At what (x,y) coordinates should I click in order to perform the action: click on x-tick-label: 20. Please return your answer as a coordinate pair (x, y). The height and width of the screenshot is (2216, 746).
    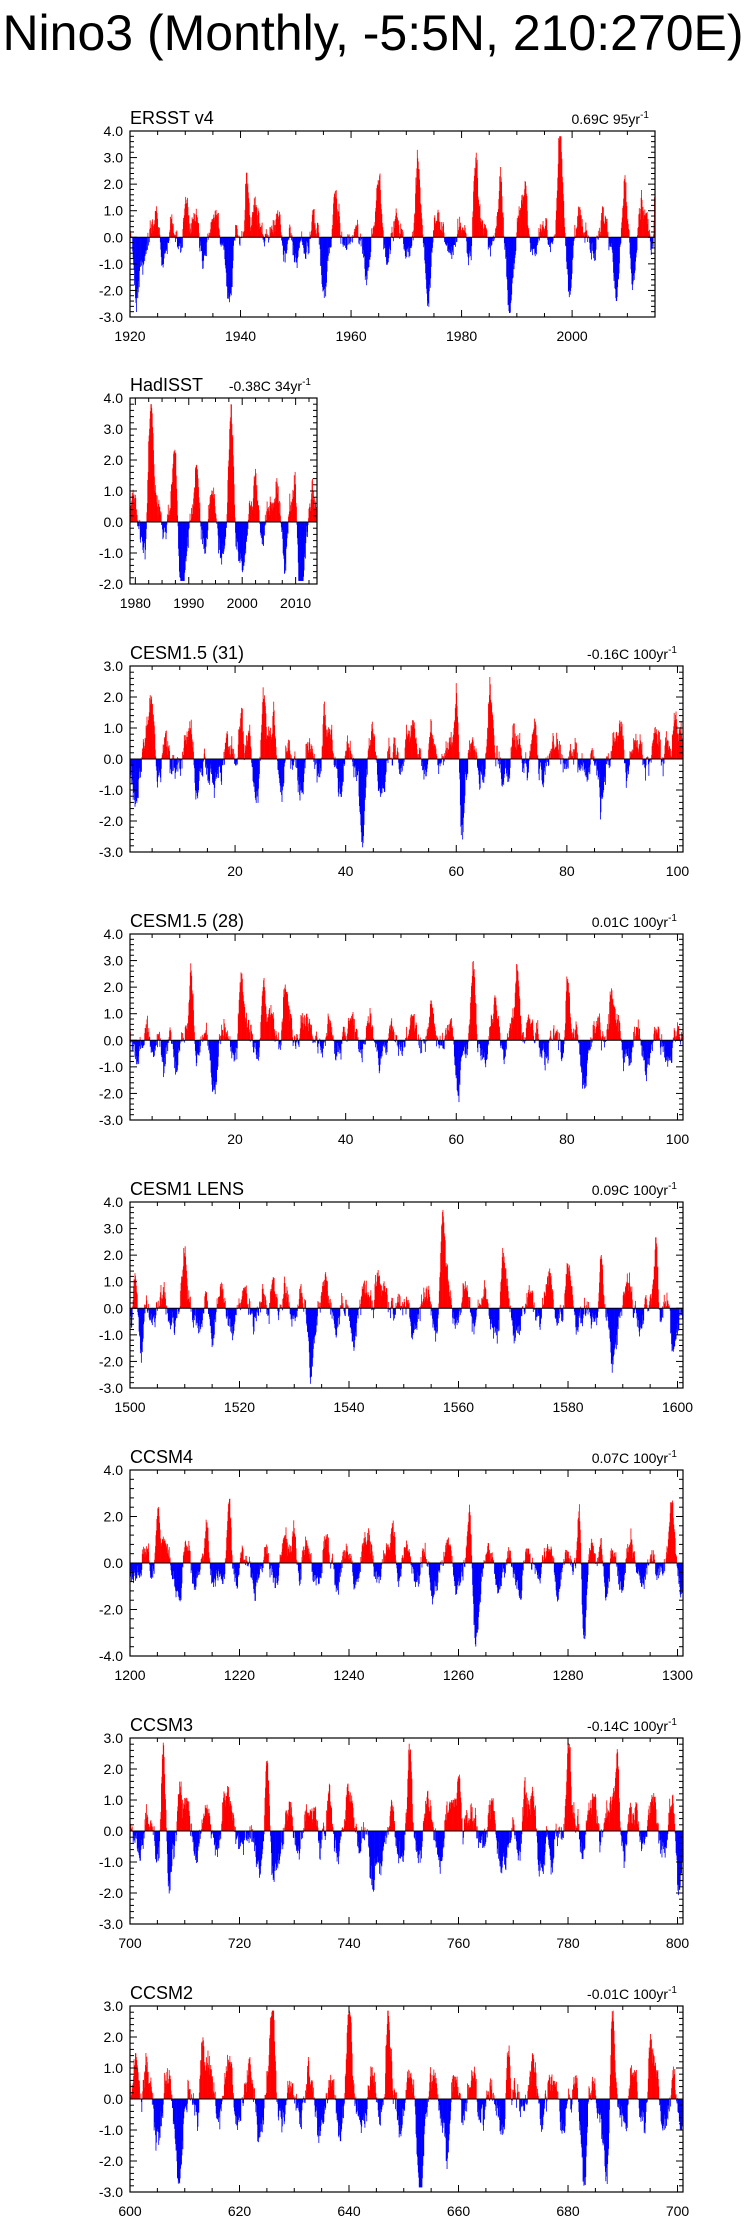
    Looking at the image, I should click on (235, 871).